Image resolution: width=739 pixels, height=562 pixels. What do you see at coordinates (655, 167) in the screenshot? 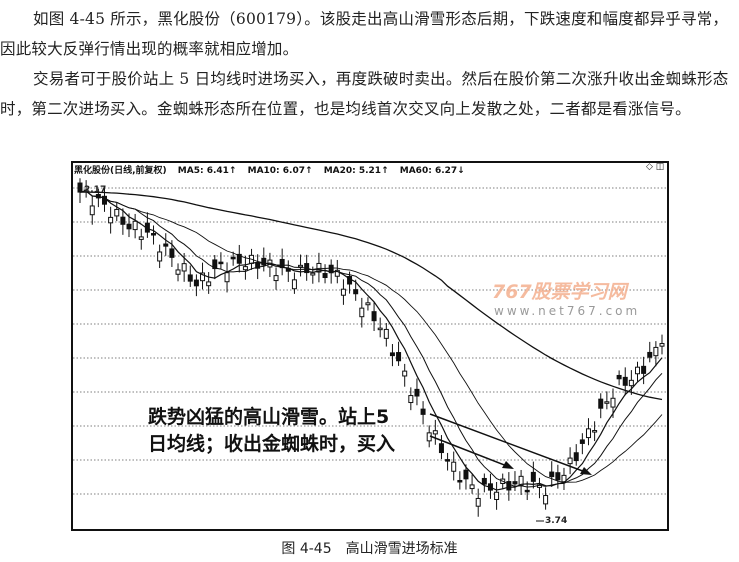
I see `chart-toolbar-icons: ◇ ◫` at bounding box center [655, 167].